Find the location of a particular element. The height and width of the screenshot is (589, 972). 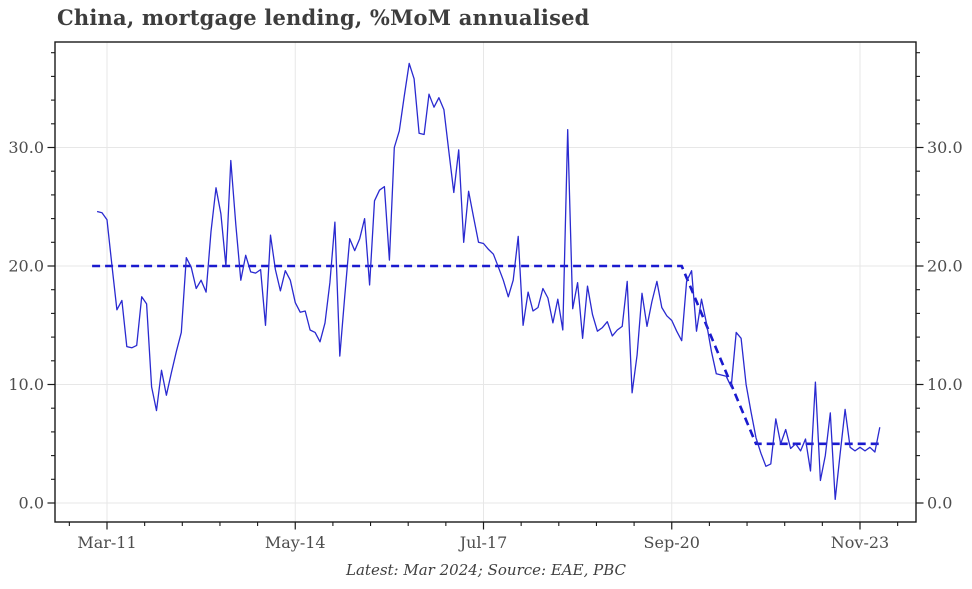

y-tick-label-right: 30.0 is located at coordinates (945, 147).